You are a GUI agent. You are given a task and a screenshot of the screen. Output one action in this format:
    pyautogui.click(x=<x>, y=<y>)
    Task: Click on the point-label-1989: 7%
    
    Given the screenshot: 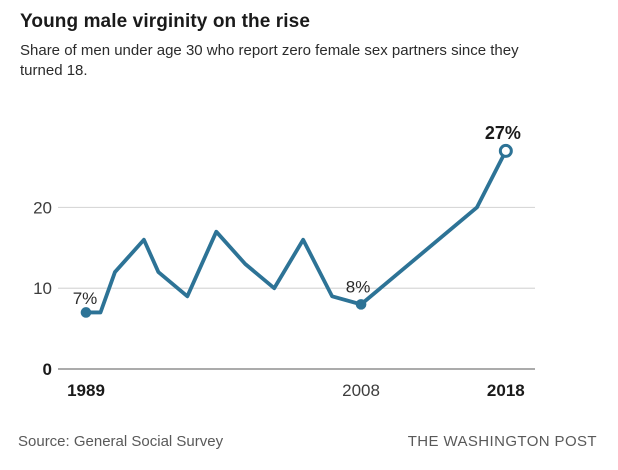 What is the action you would take?
    pyautogui.click(x=85, y=298)
    